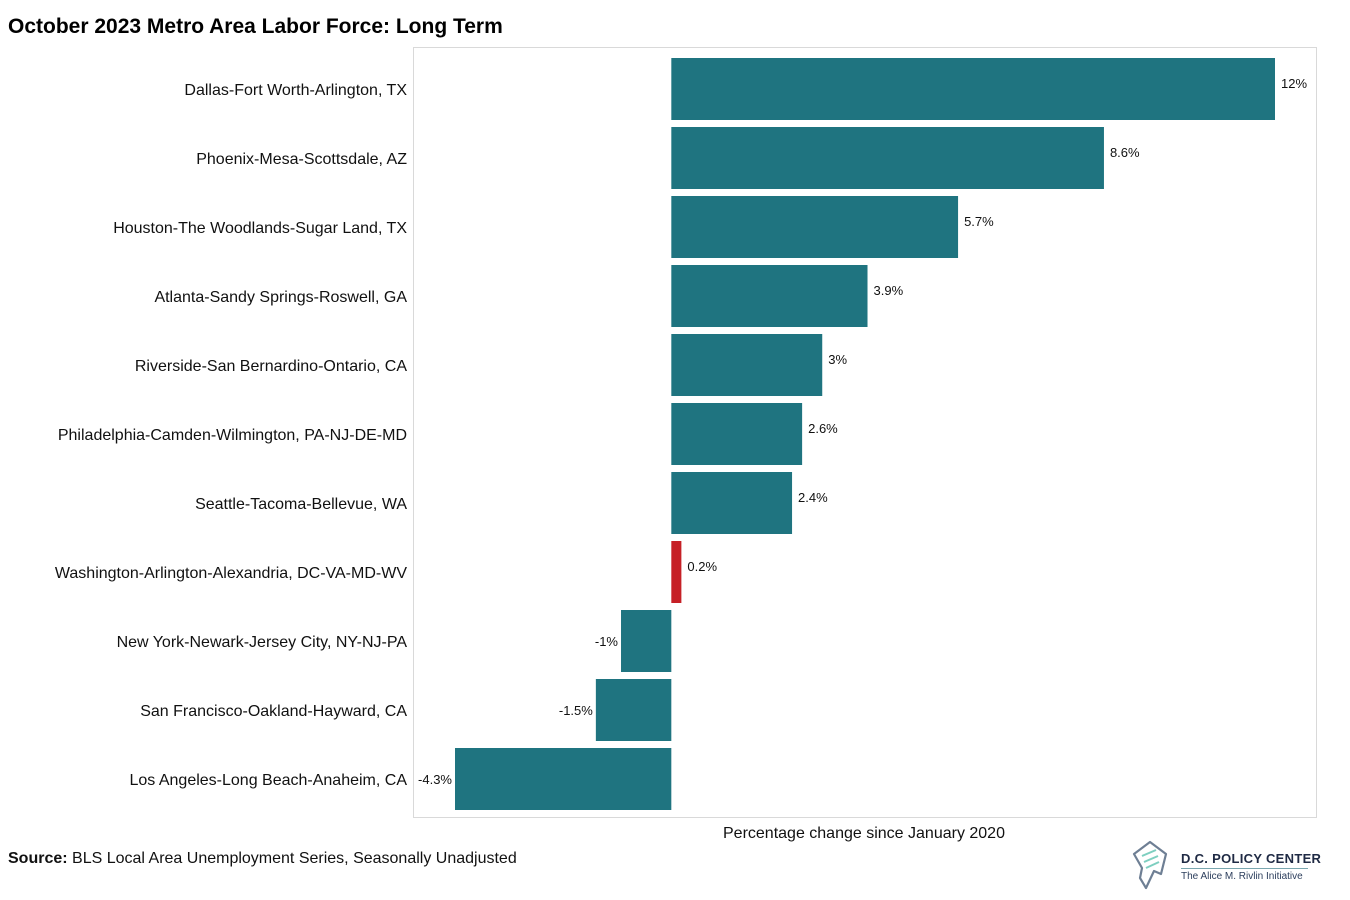  Describe the element at coordinates (1294, 83) in the screenshot. I see `data-label: 12%` at that location.